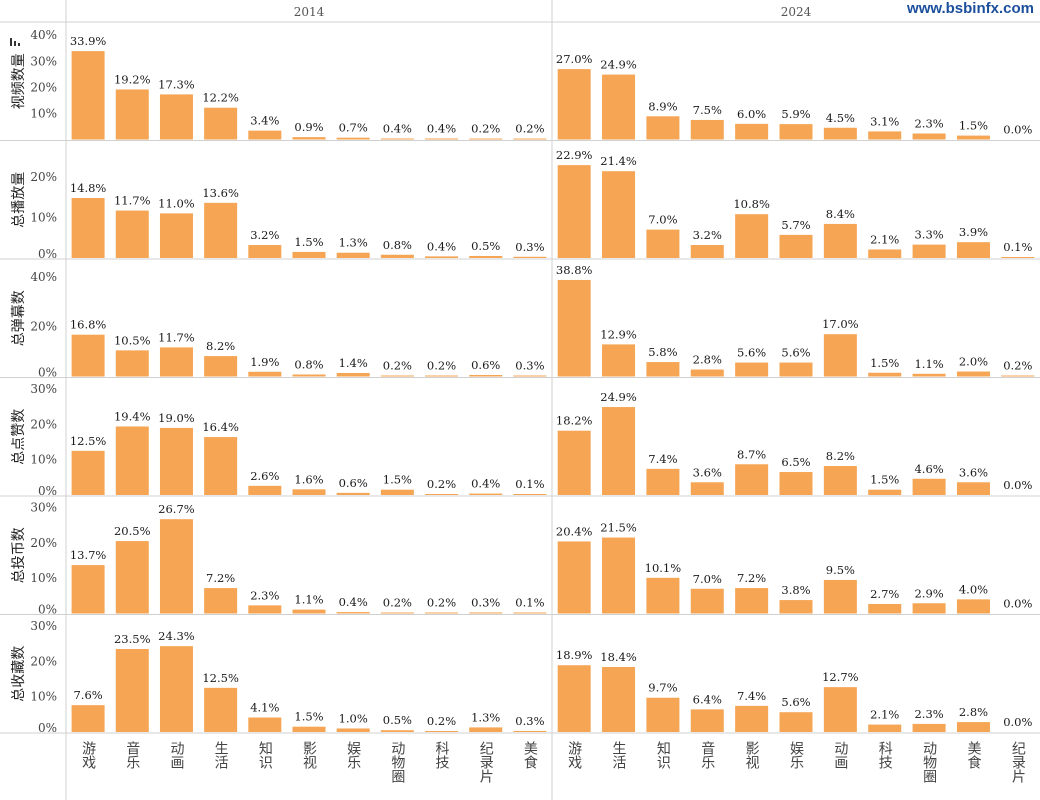 The image size is (1040, 800). I want to click on bar-value-label: 1.1%, so click(928, 364).